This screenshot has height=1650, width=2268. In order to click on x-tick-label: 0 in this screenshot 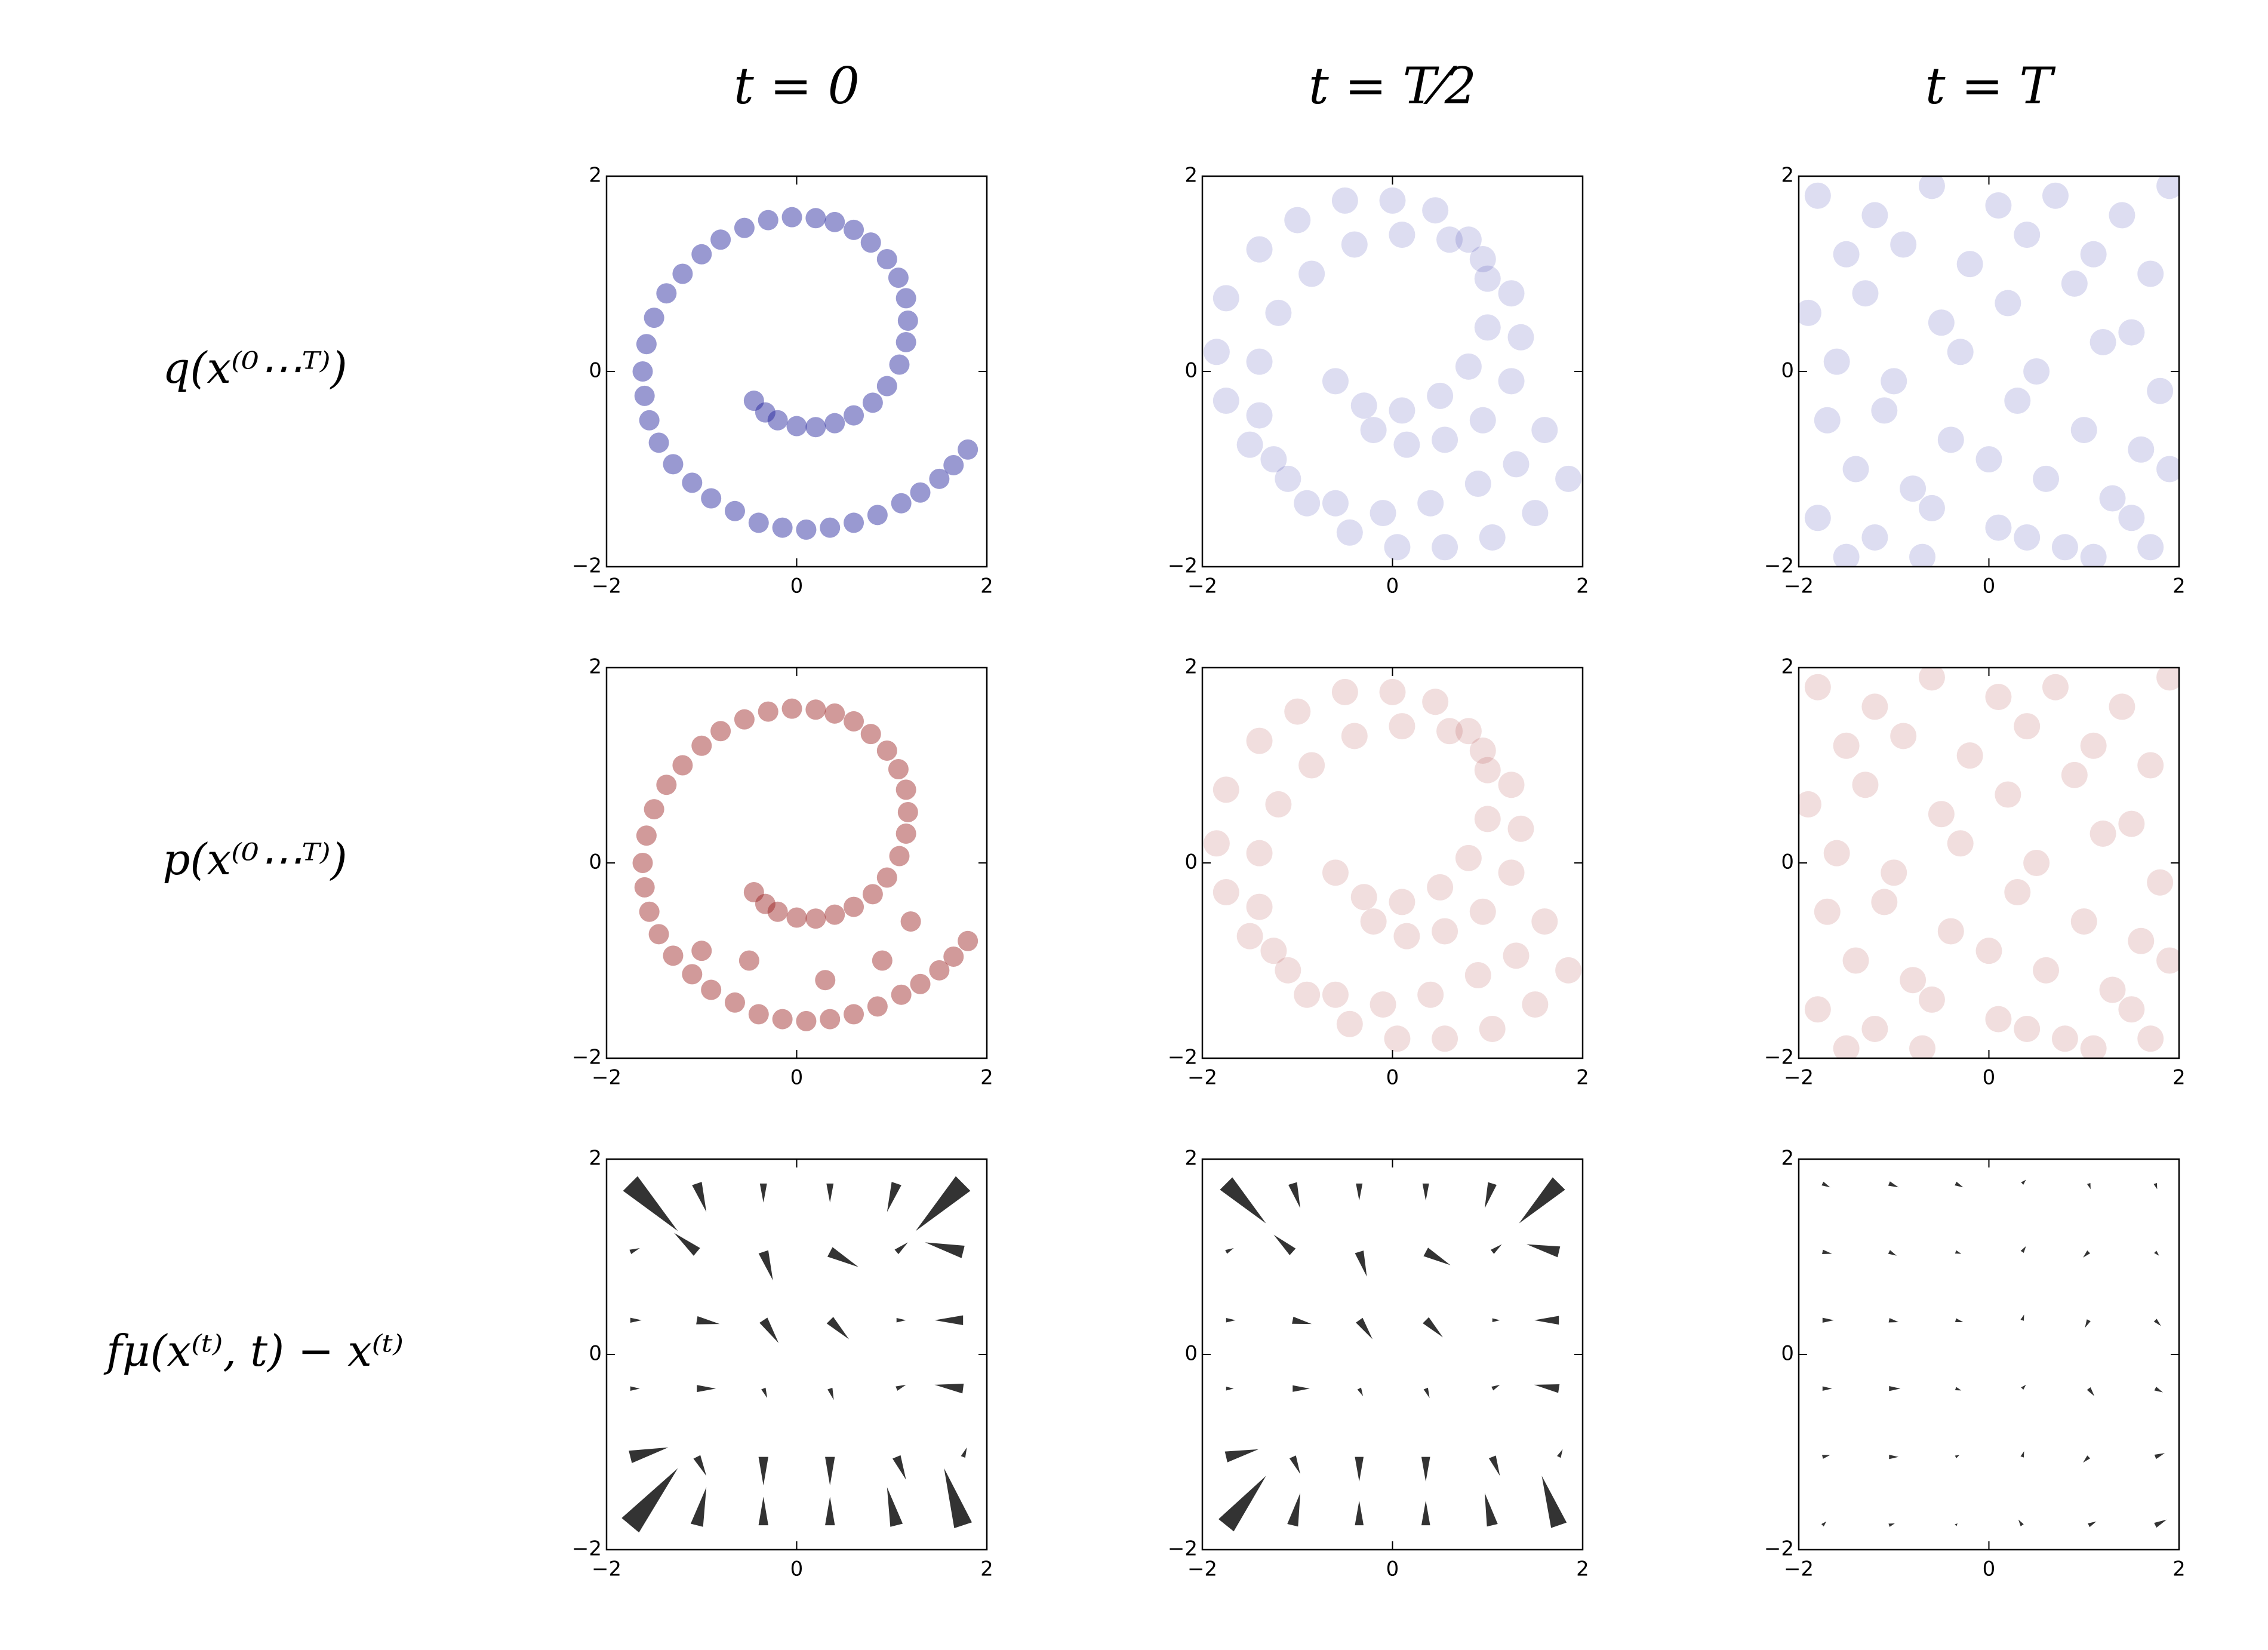, I will do `click(1989, 586)`.